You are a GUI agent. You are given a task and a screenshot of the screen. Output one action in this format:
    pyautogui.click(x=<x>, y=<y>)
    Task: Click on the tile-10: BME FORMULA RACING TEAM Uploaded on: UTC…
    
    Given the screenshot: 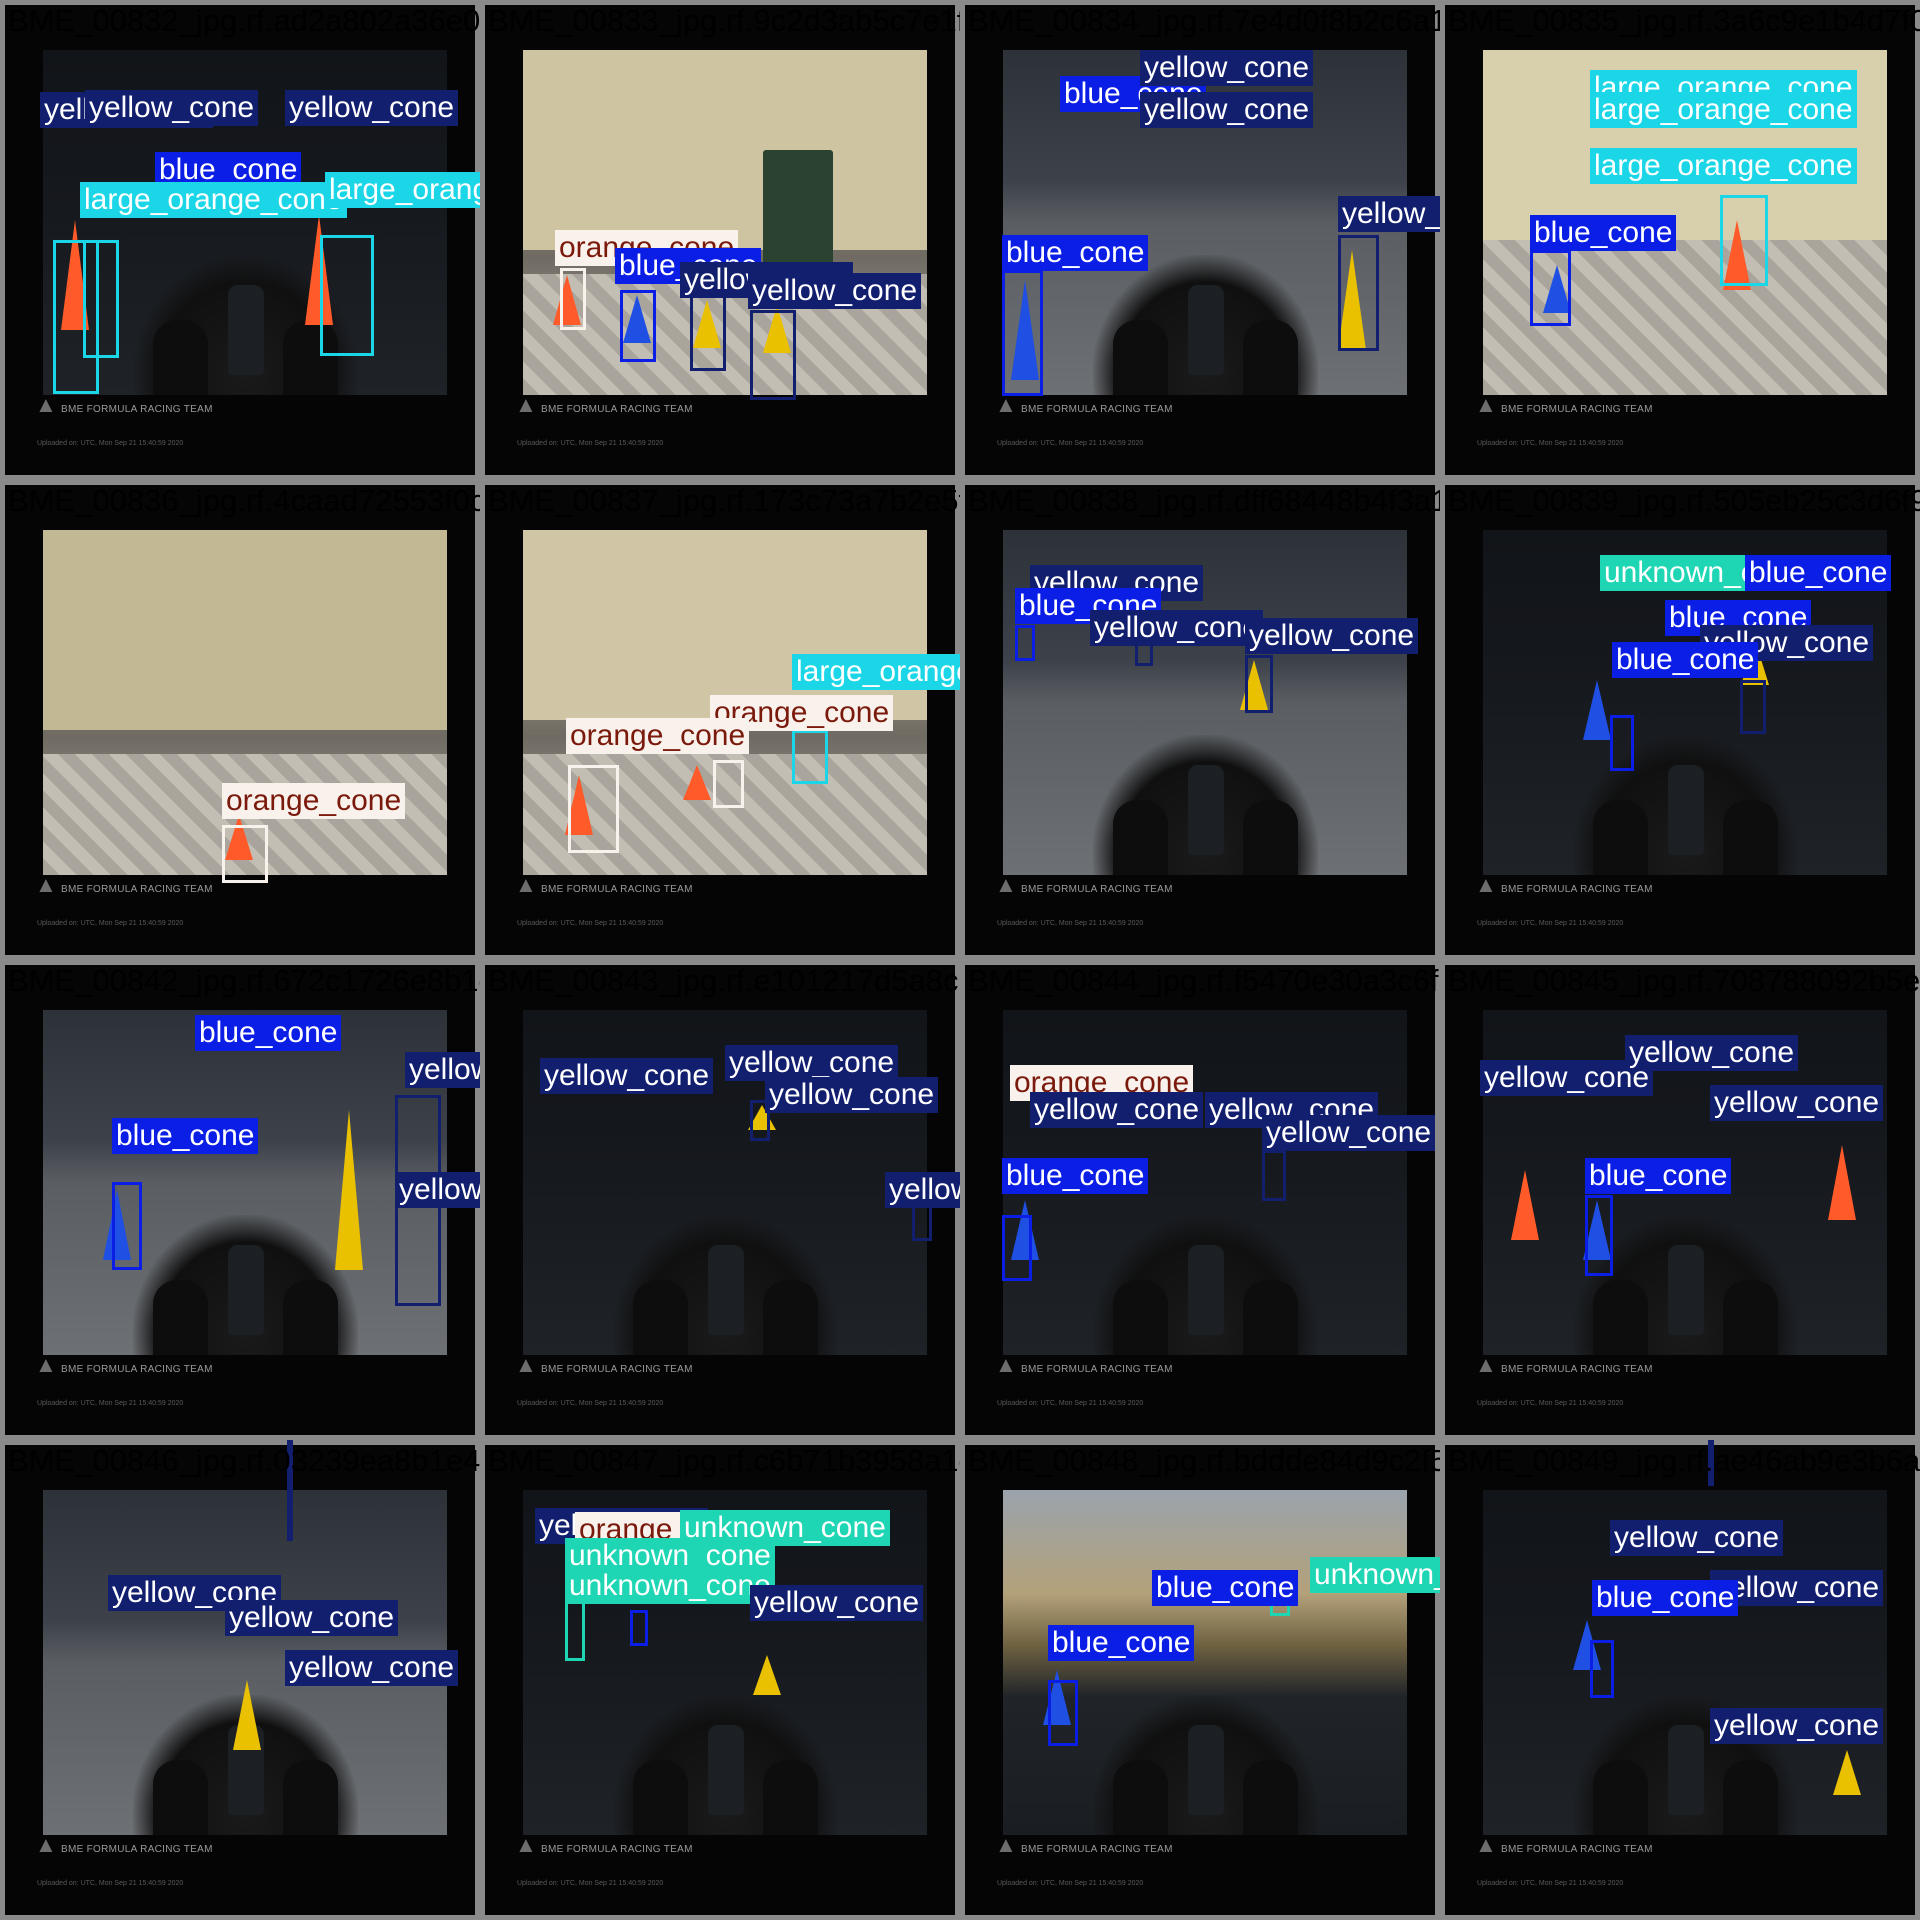 What is the action you would take?
    pyautogui.click(x=720, y=1200)
    